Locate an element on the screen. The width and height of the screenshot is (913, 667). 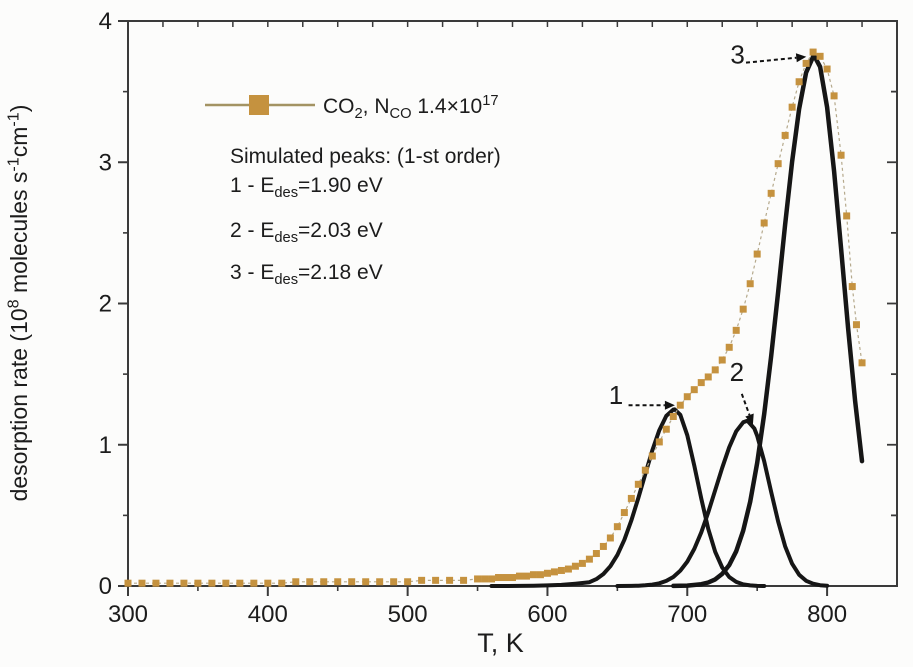
legend-sim-item-1: 1 - Edes=1.90 eV is located at coordinates (306, 187).